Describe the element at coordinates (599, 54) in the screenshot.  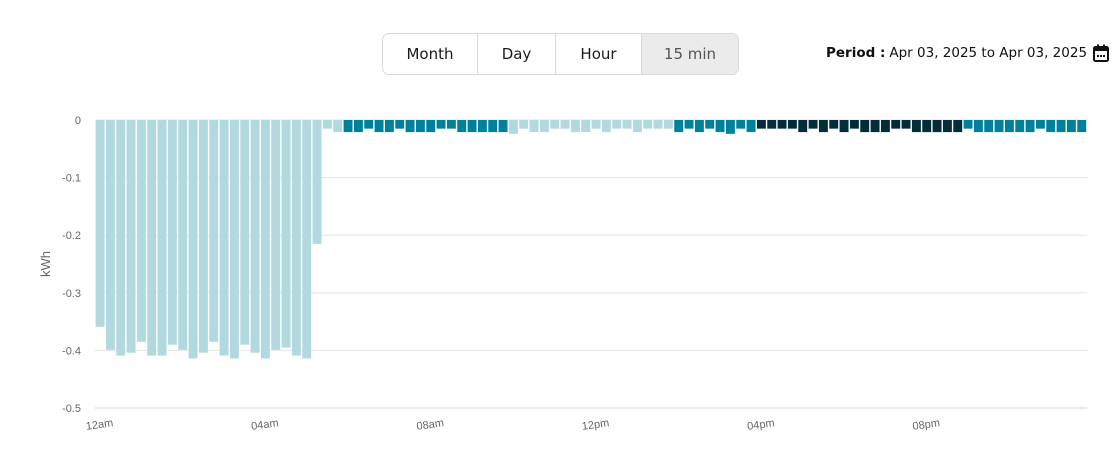
I see `hour-button: Hour` at that location.